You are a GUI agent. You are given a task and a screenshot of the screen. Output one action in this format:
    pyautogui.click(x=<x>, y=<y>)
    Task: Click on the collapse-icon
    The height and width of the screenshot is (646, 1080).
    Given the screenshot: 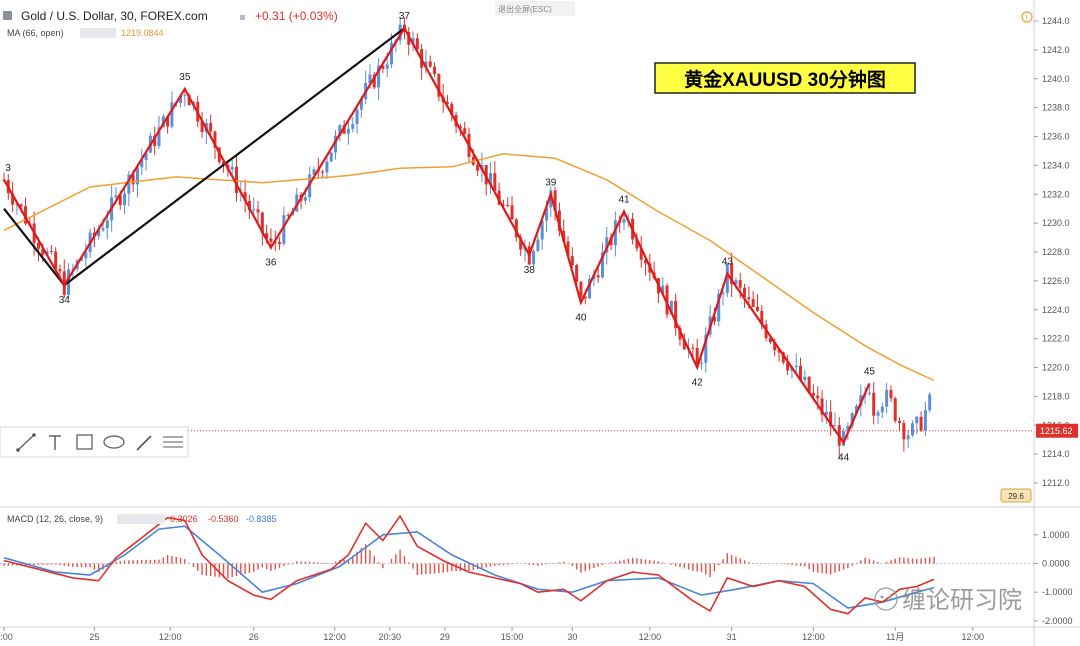 What is the action you would take?
    pyautogui.click(x=7, y=15)
    